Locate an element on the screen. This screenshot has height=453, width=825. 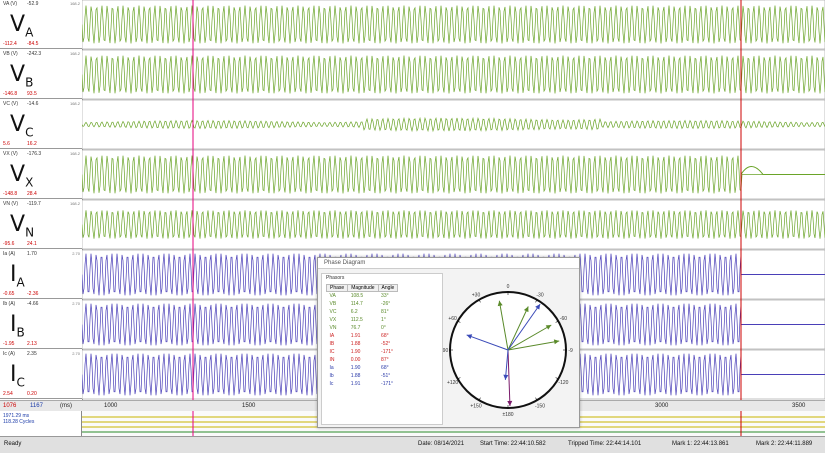
channel-track is located at coordinates (453, 124).